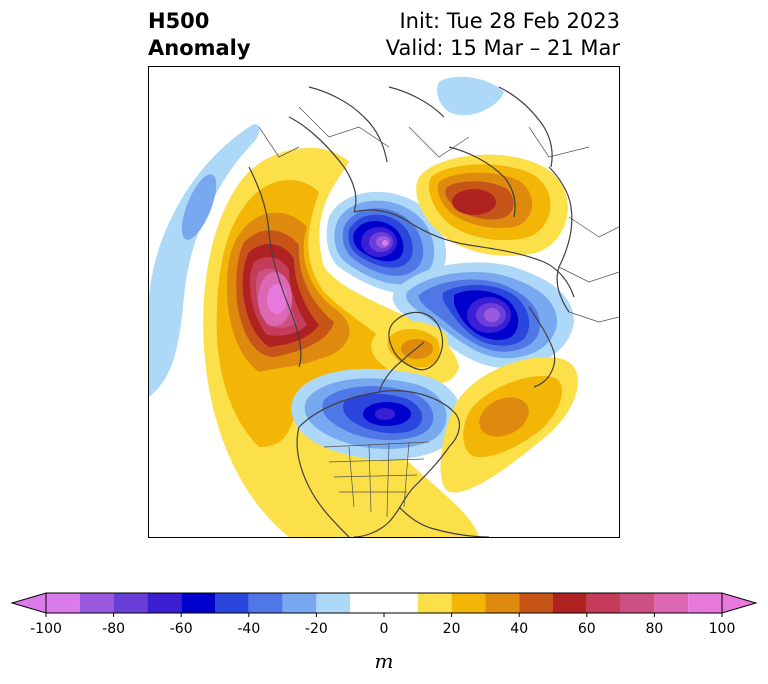  I want to click on colorbar-tick-label: -60, so click(181, 629).